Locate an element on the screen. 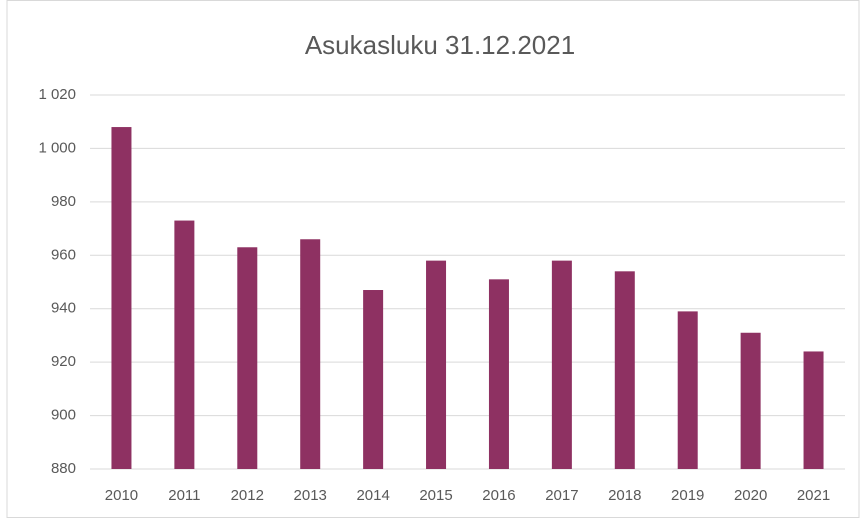 The width and height of the screenshot is (860, 524). y-tick-label: 940 is located at coordinates (63, 308).